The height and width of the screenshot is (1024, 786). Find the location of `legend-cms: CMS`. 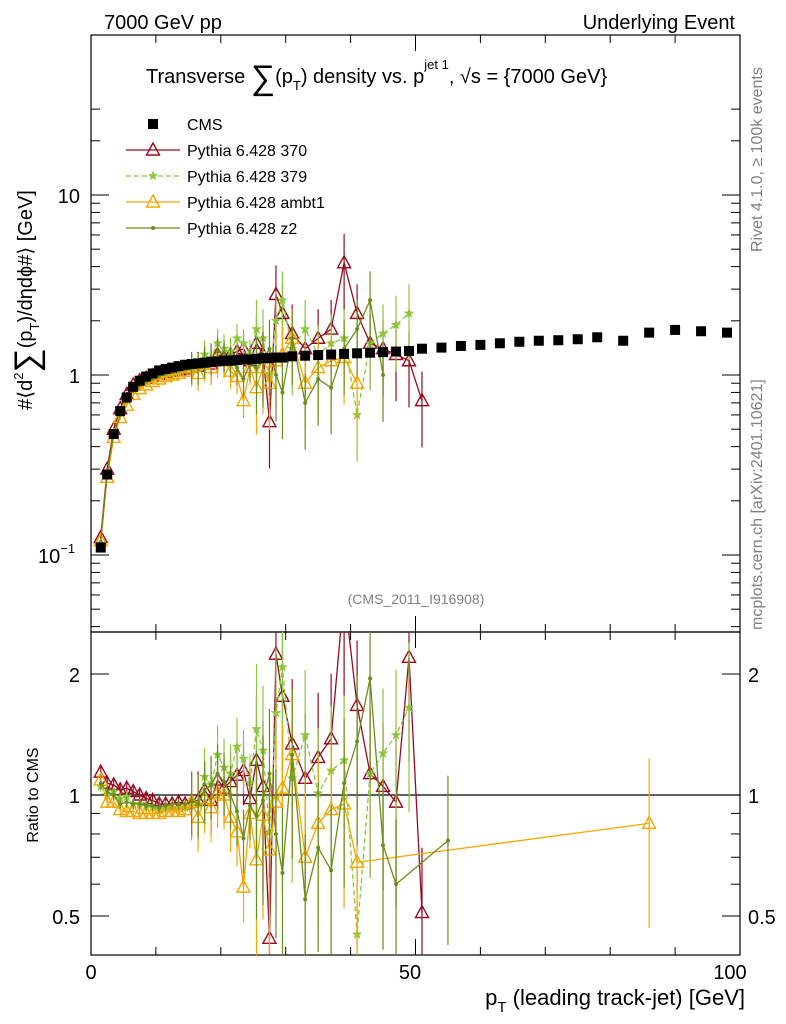

legend-cms: CMS is located at coordinates (185, 125).